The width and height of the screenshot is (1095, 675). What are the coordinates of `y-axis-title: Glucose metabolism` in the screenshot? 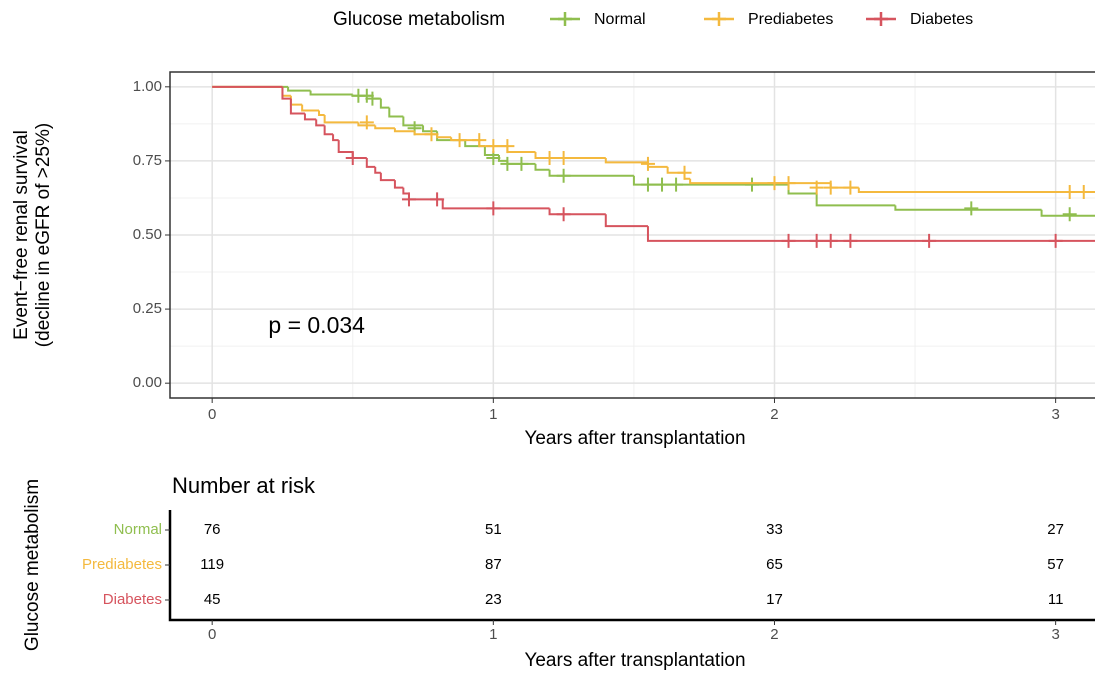 It's located at (32, 565).